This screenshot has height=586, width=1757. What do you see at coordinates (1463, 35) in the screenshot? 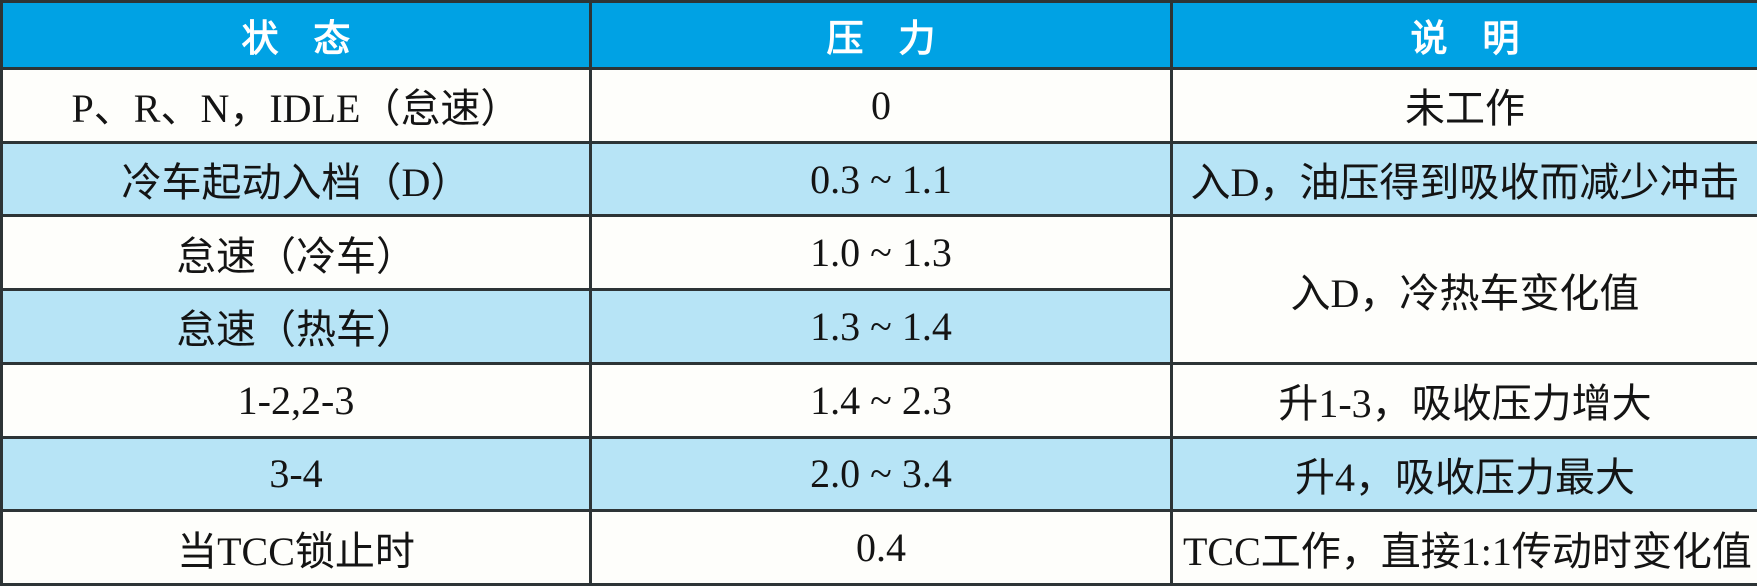
I see `column-header-note: 说 明` at bounding box center [1463, 35].